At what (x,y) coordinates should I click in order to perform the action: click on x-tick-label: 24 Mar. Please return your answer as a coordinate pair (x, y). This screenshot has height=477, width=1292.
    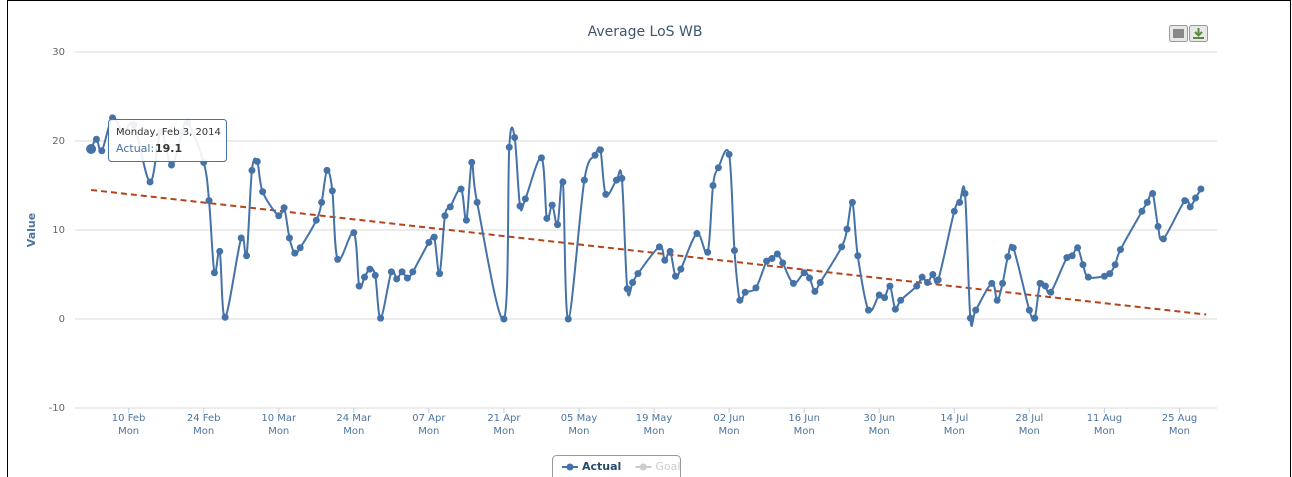
    Looking at the image, I should click on (354, 418).